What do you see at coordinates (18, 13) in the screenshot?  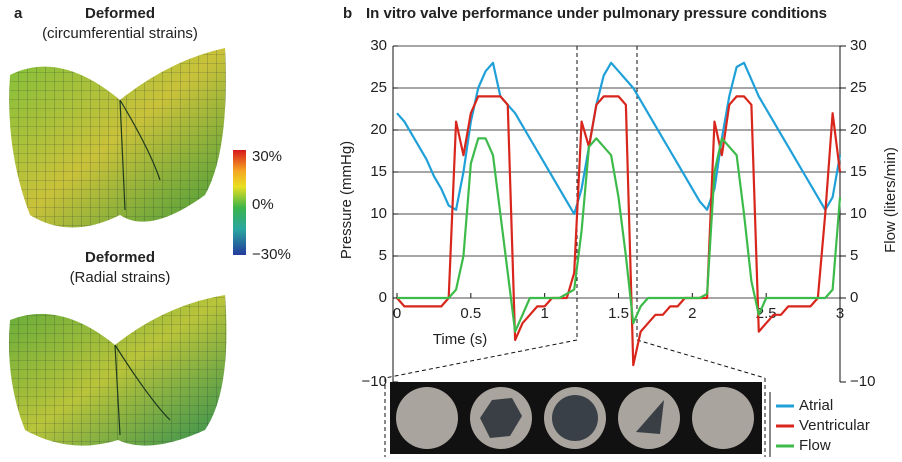 I see `panel-letter: a` at bounding box center [18, 13].